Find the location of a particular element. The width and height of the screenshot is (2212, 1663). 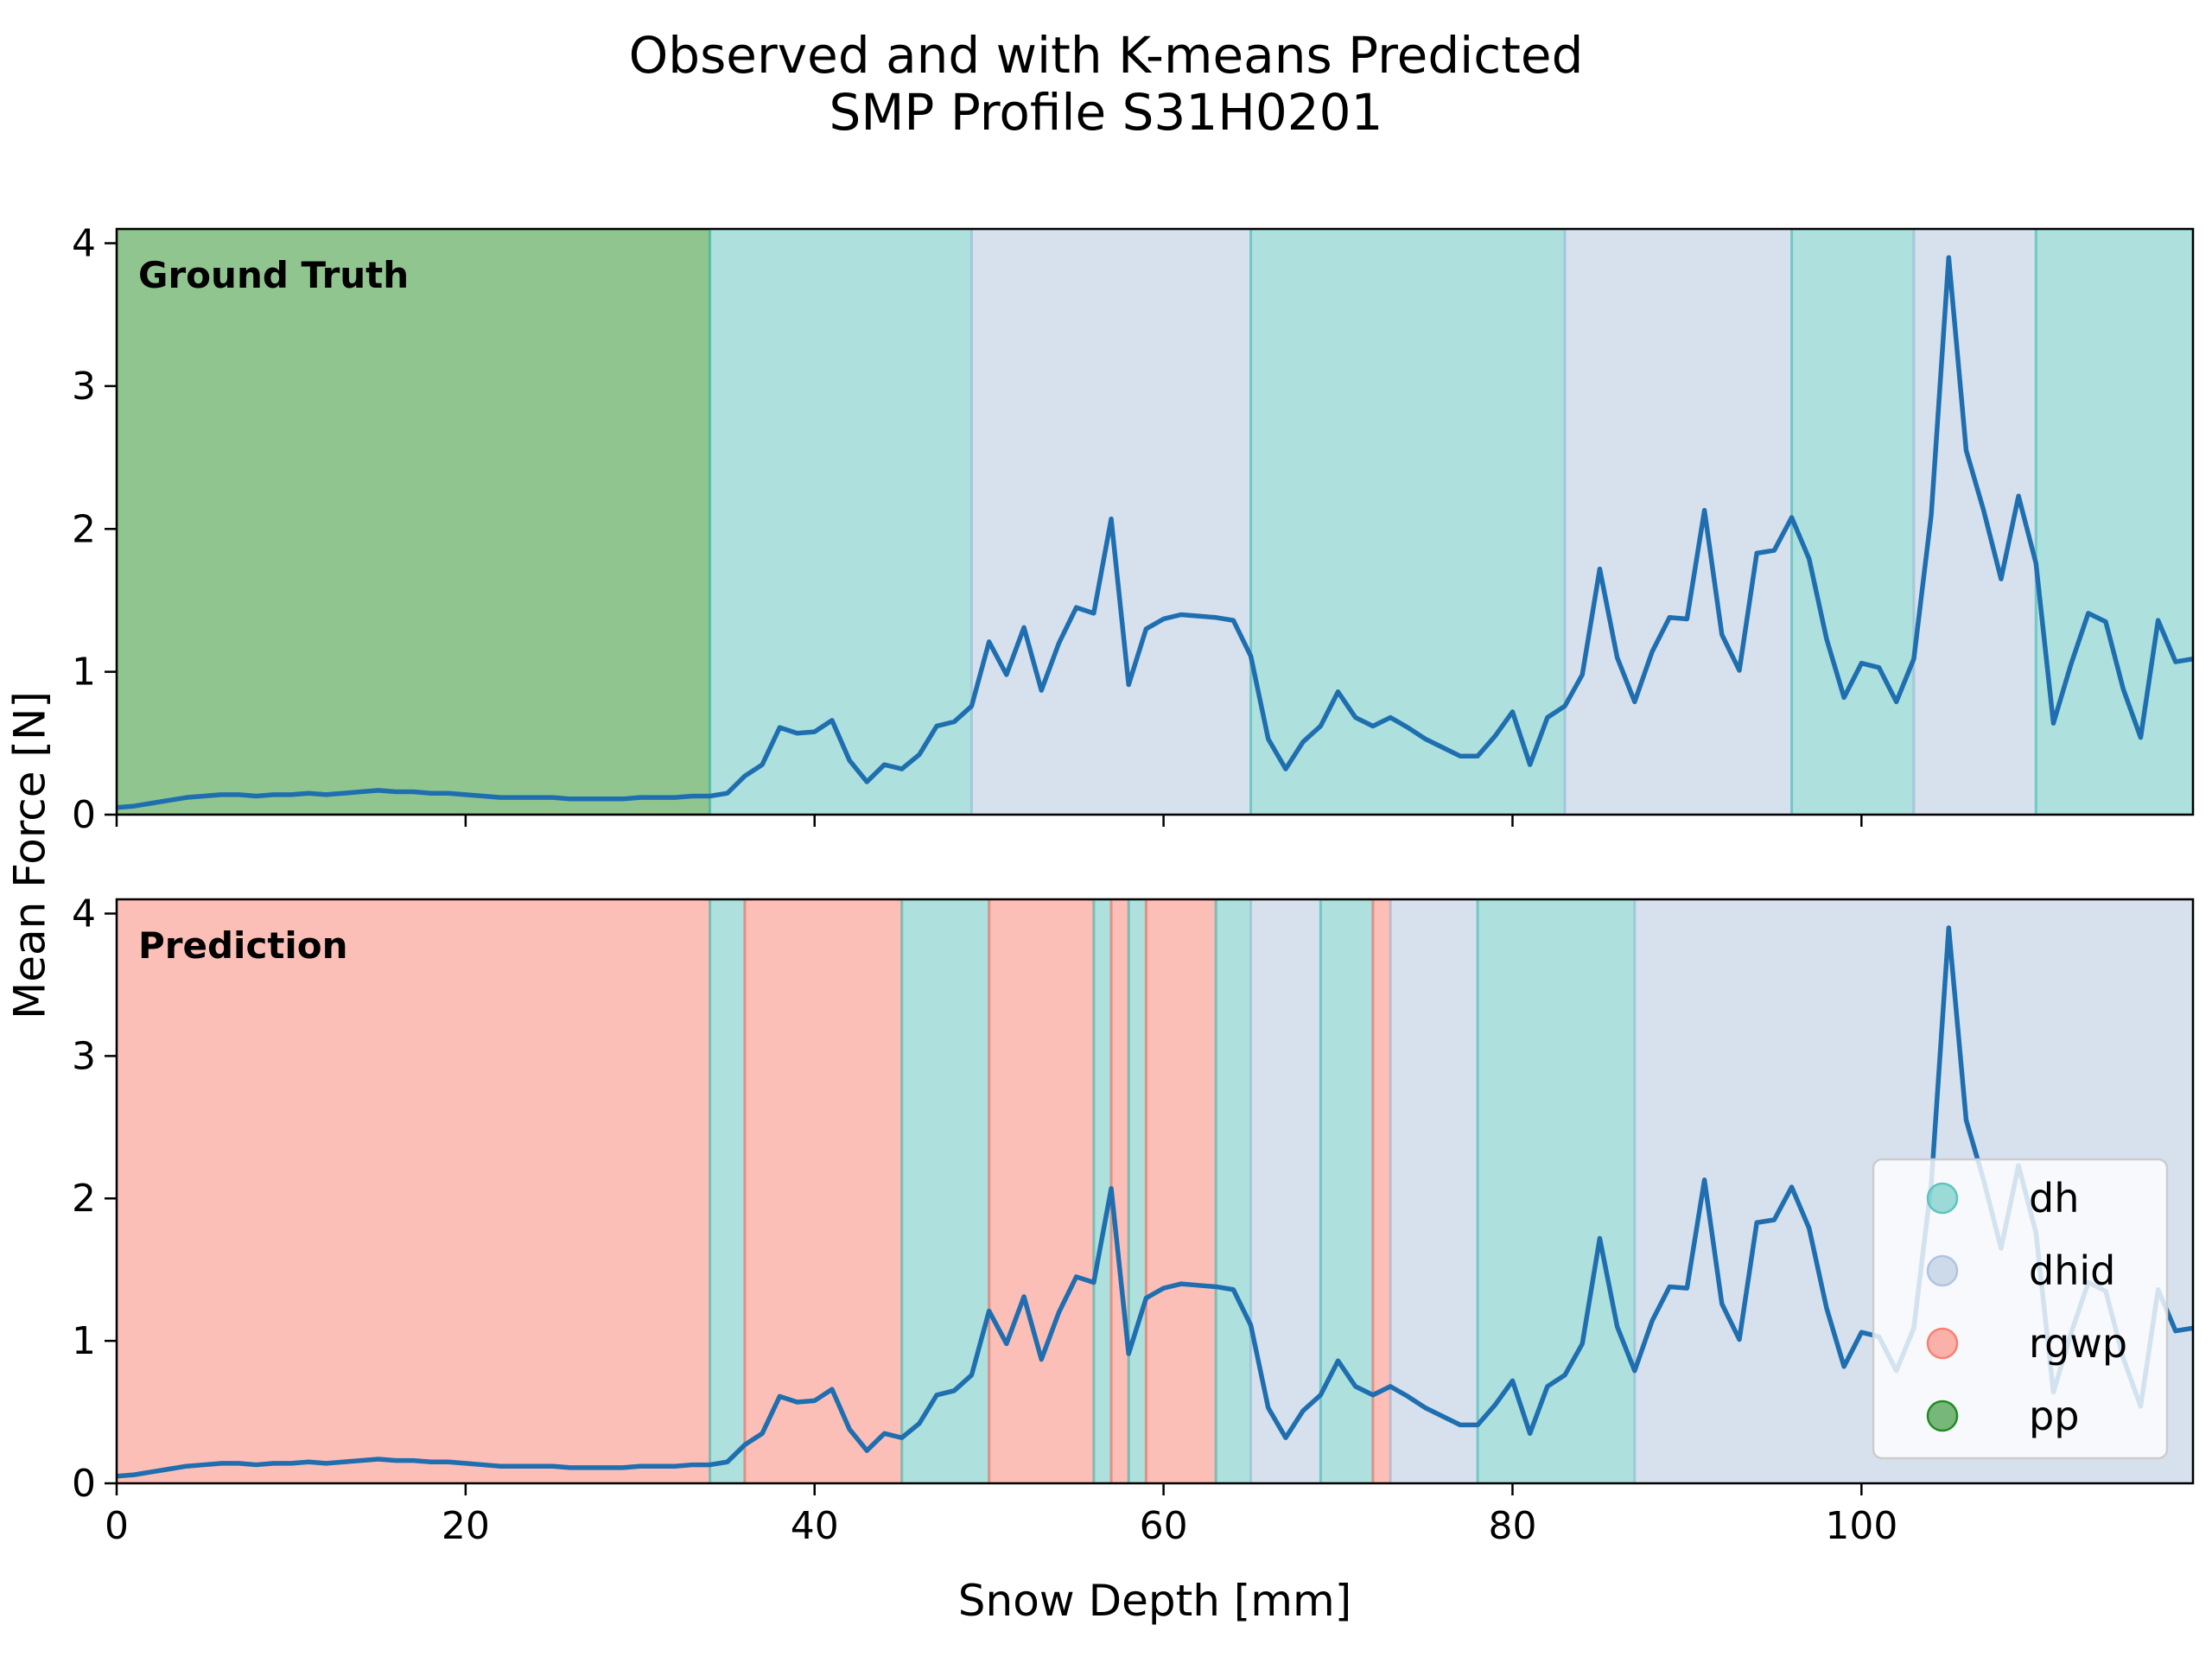

class-segment-pp is located at coordinates (414, 522).